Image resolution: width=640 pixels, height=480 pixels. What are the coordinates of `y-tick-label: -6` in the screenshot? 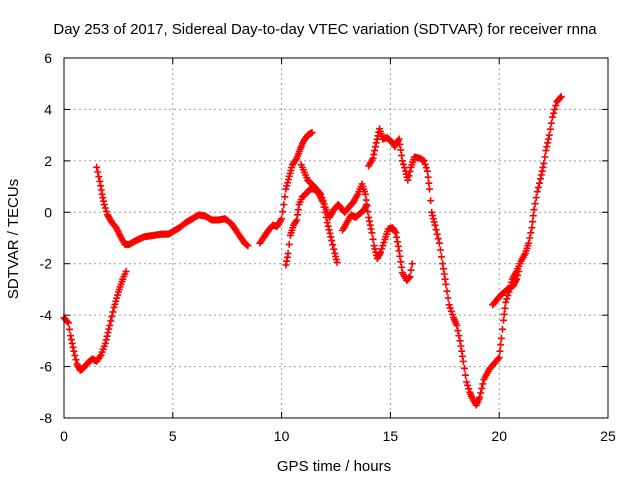 It's located at (46, 367).